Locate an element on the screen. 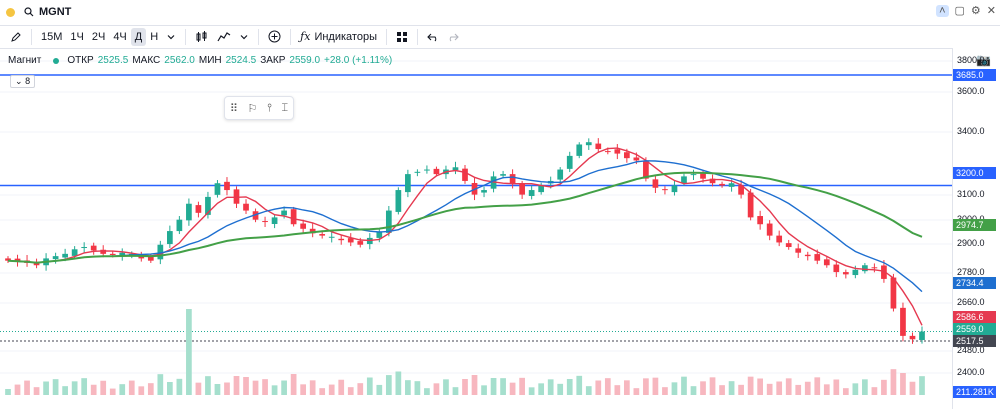 The width and height of the screenshot is (1000, 409). candles-icon is located at coordinates (202, 37).